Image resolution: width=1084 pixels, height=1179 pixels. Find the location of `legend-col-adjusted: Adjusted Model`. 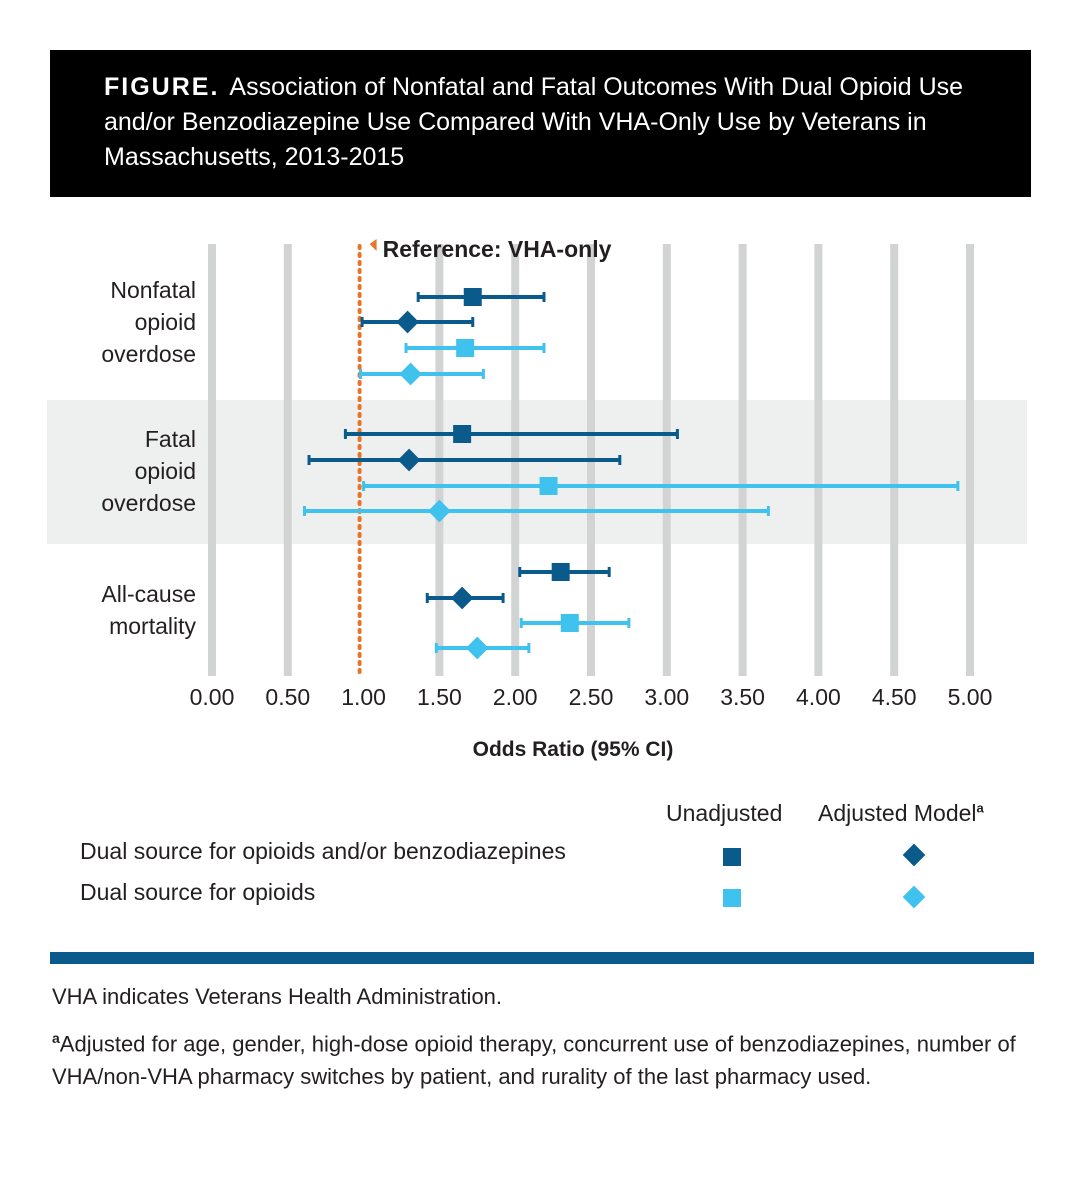

legend-col-adjusted: Adjusted Model is located at coordinates (897, 813).